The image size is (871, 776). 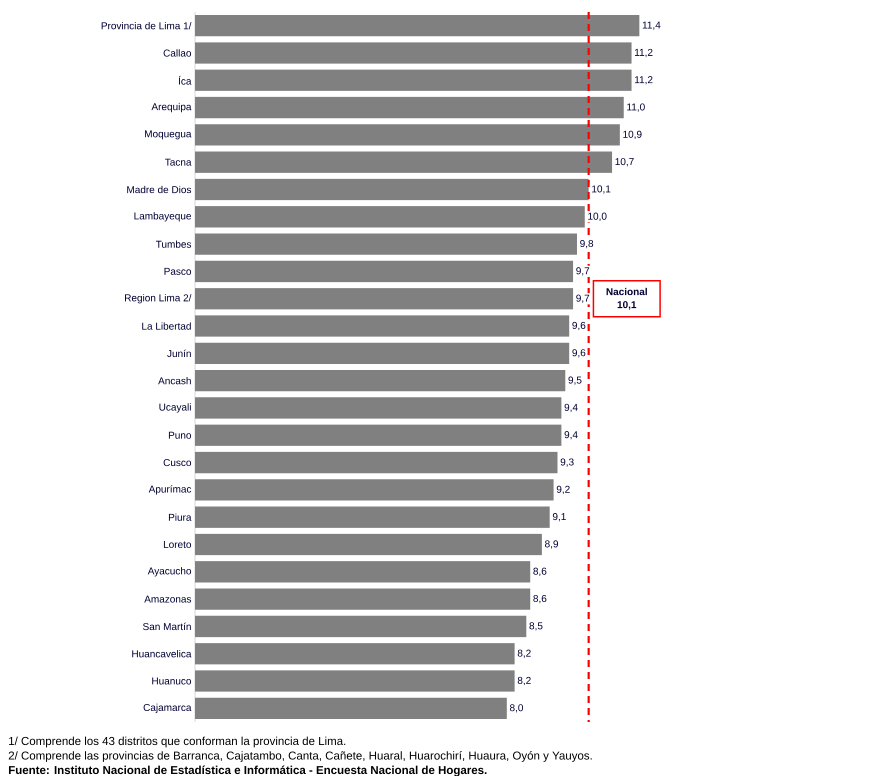 I want to click on text: 2/ Comprende las provincias de Barranca, Cajatambo, Canta, Cañete, Huaral, Huarochirí, Huaura, Oyón y Yauyos., so click(x=300, y=756).